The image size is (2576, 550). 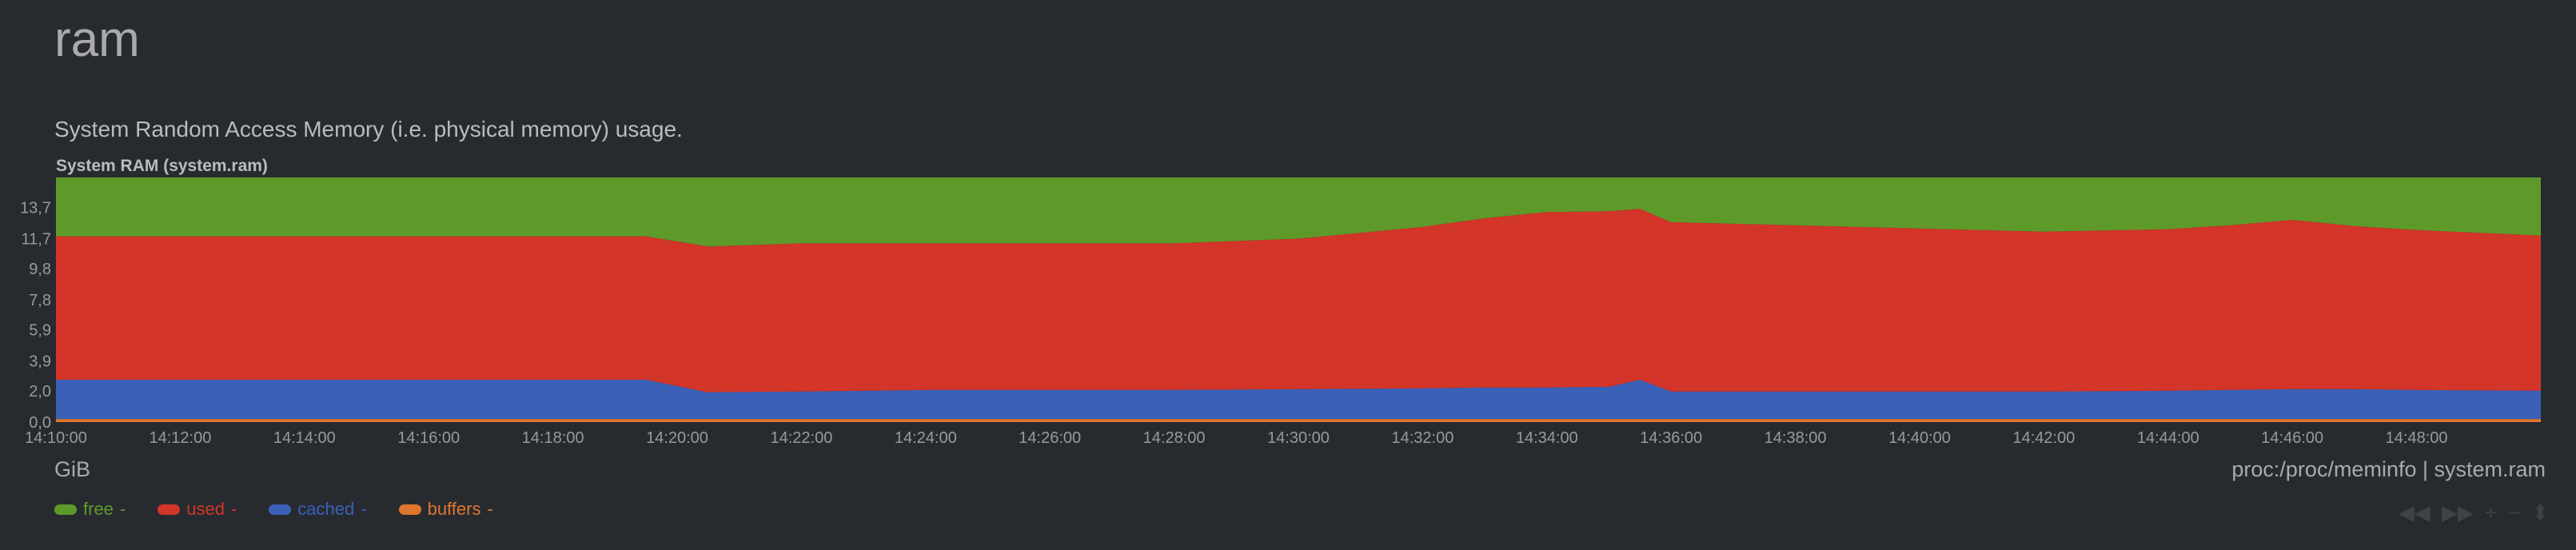 I want to click on fast-forward-icon: ▶▶, so click(x=2457, y=512).